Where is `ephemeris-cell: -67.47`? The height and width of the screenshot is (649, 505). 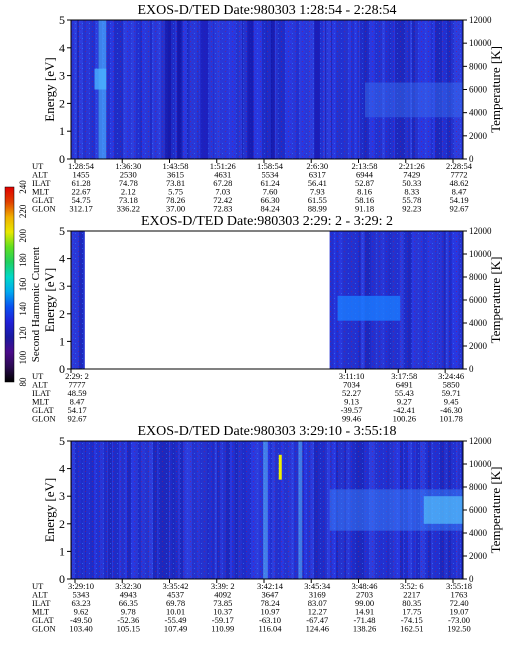 ephemeris-cell: -67.47 is located at coordinates (317, 620).